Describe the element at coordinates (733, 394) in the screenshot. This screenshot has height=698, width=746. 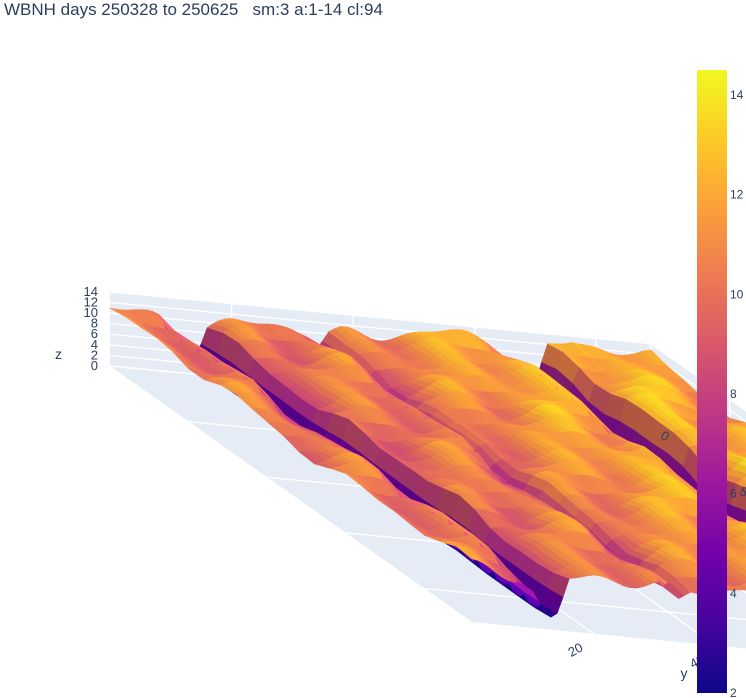
I see `colorbar-tick-label: 8` at that location.